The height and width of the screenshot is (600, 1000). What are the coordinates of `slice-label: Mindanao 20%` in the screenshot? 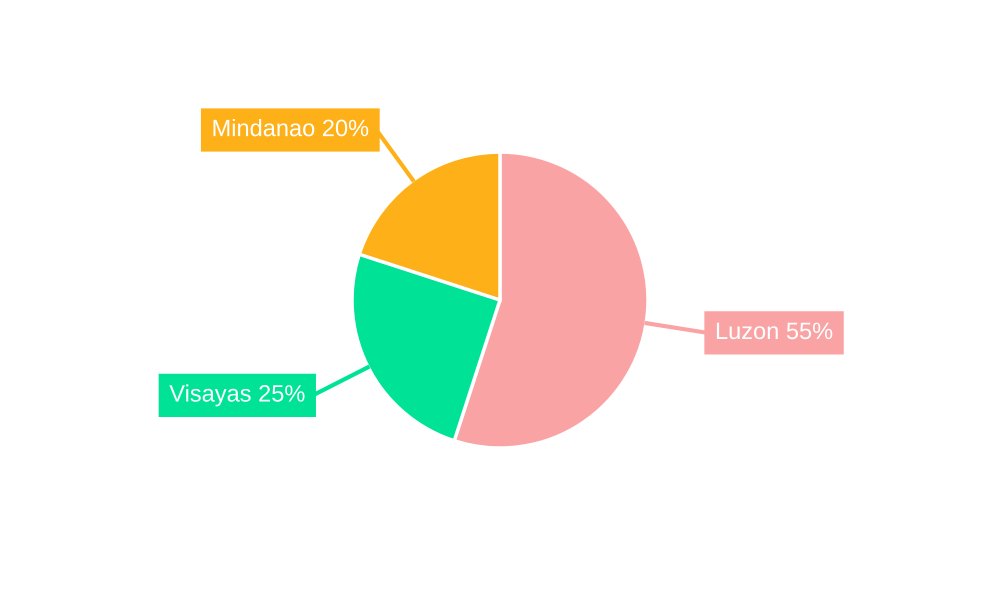 It's located at (291, 127).